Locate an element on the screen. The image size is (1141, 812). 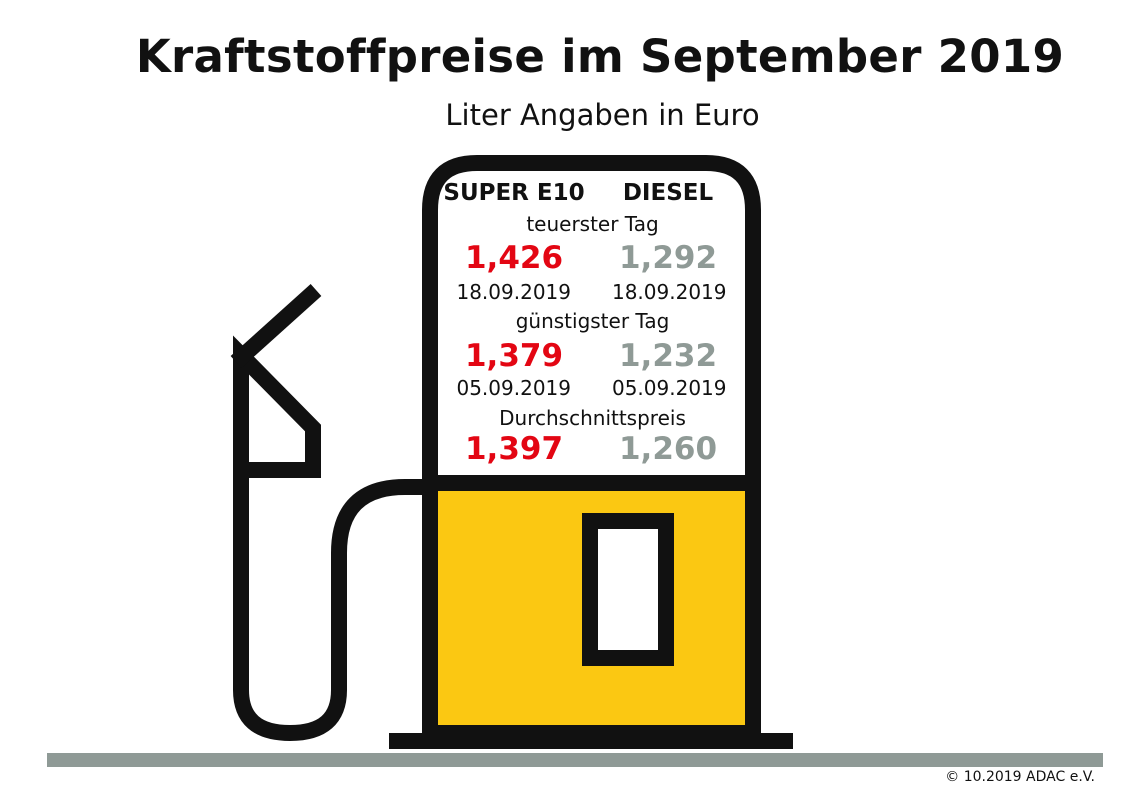
diesel-date-max: 18.09.2019 is located at coordinates (669, 292).